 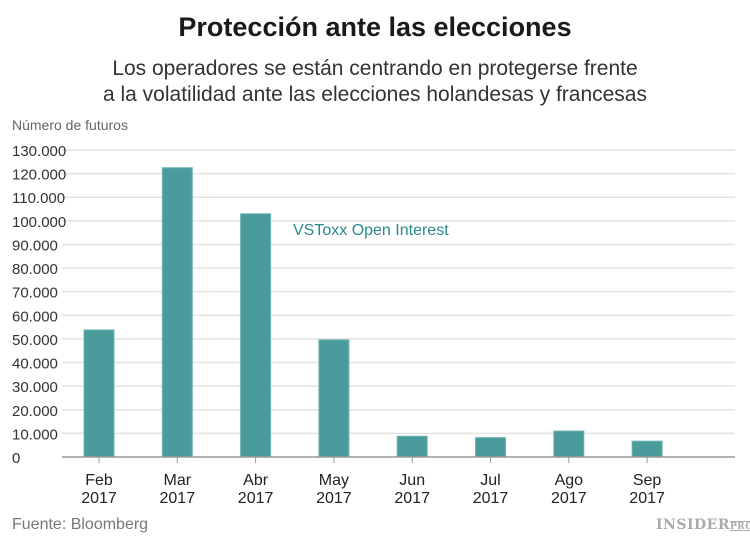 I want to click on x-tick-label: Jun, so click(x=412, y=480).